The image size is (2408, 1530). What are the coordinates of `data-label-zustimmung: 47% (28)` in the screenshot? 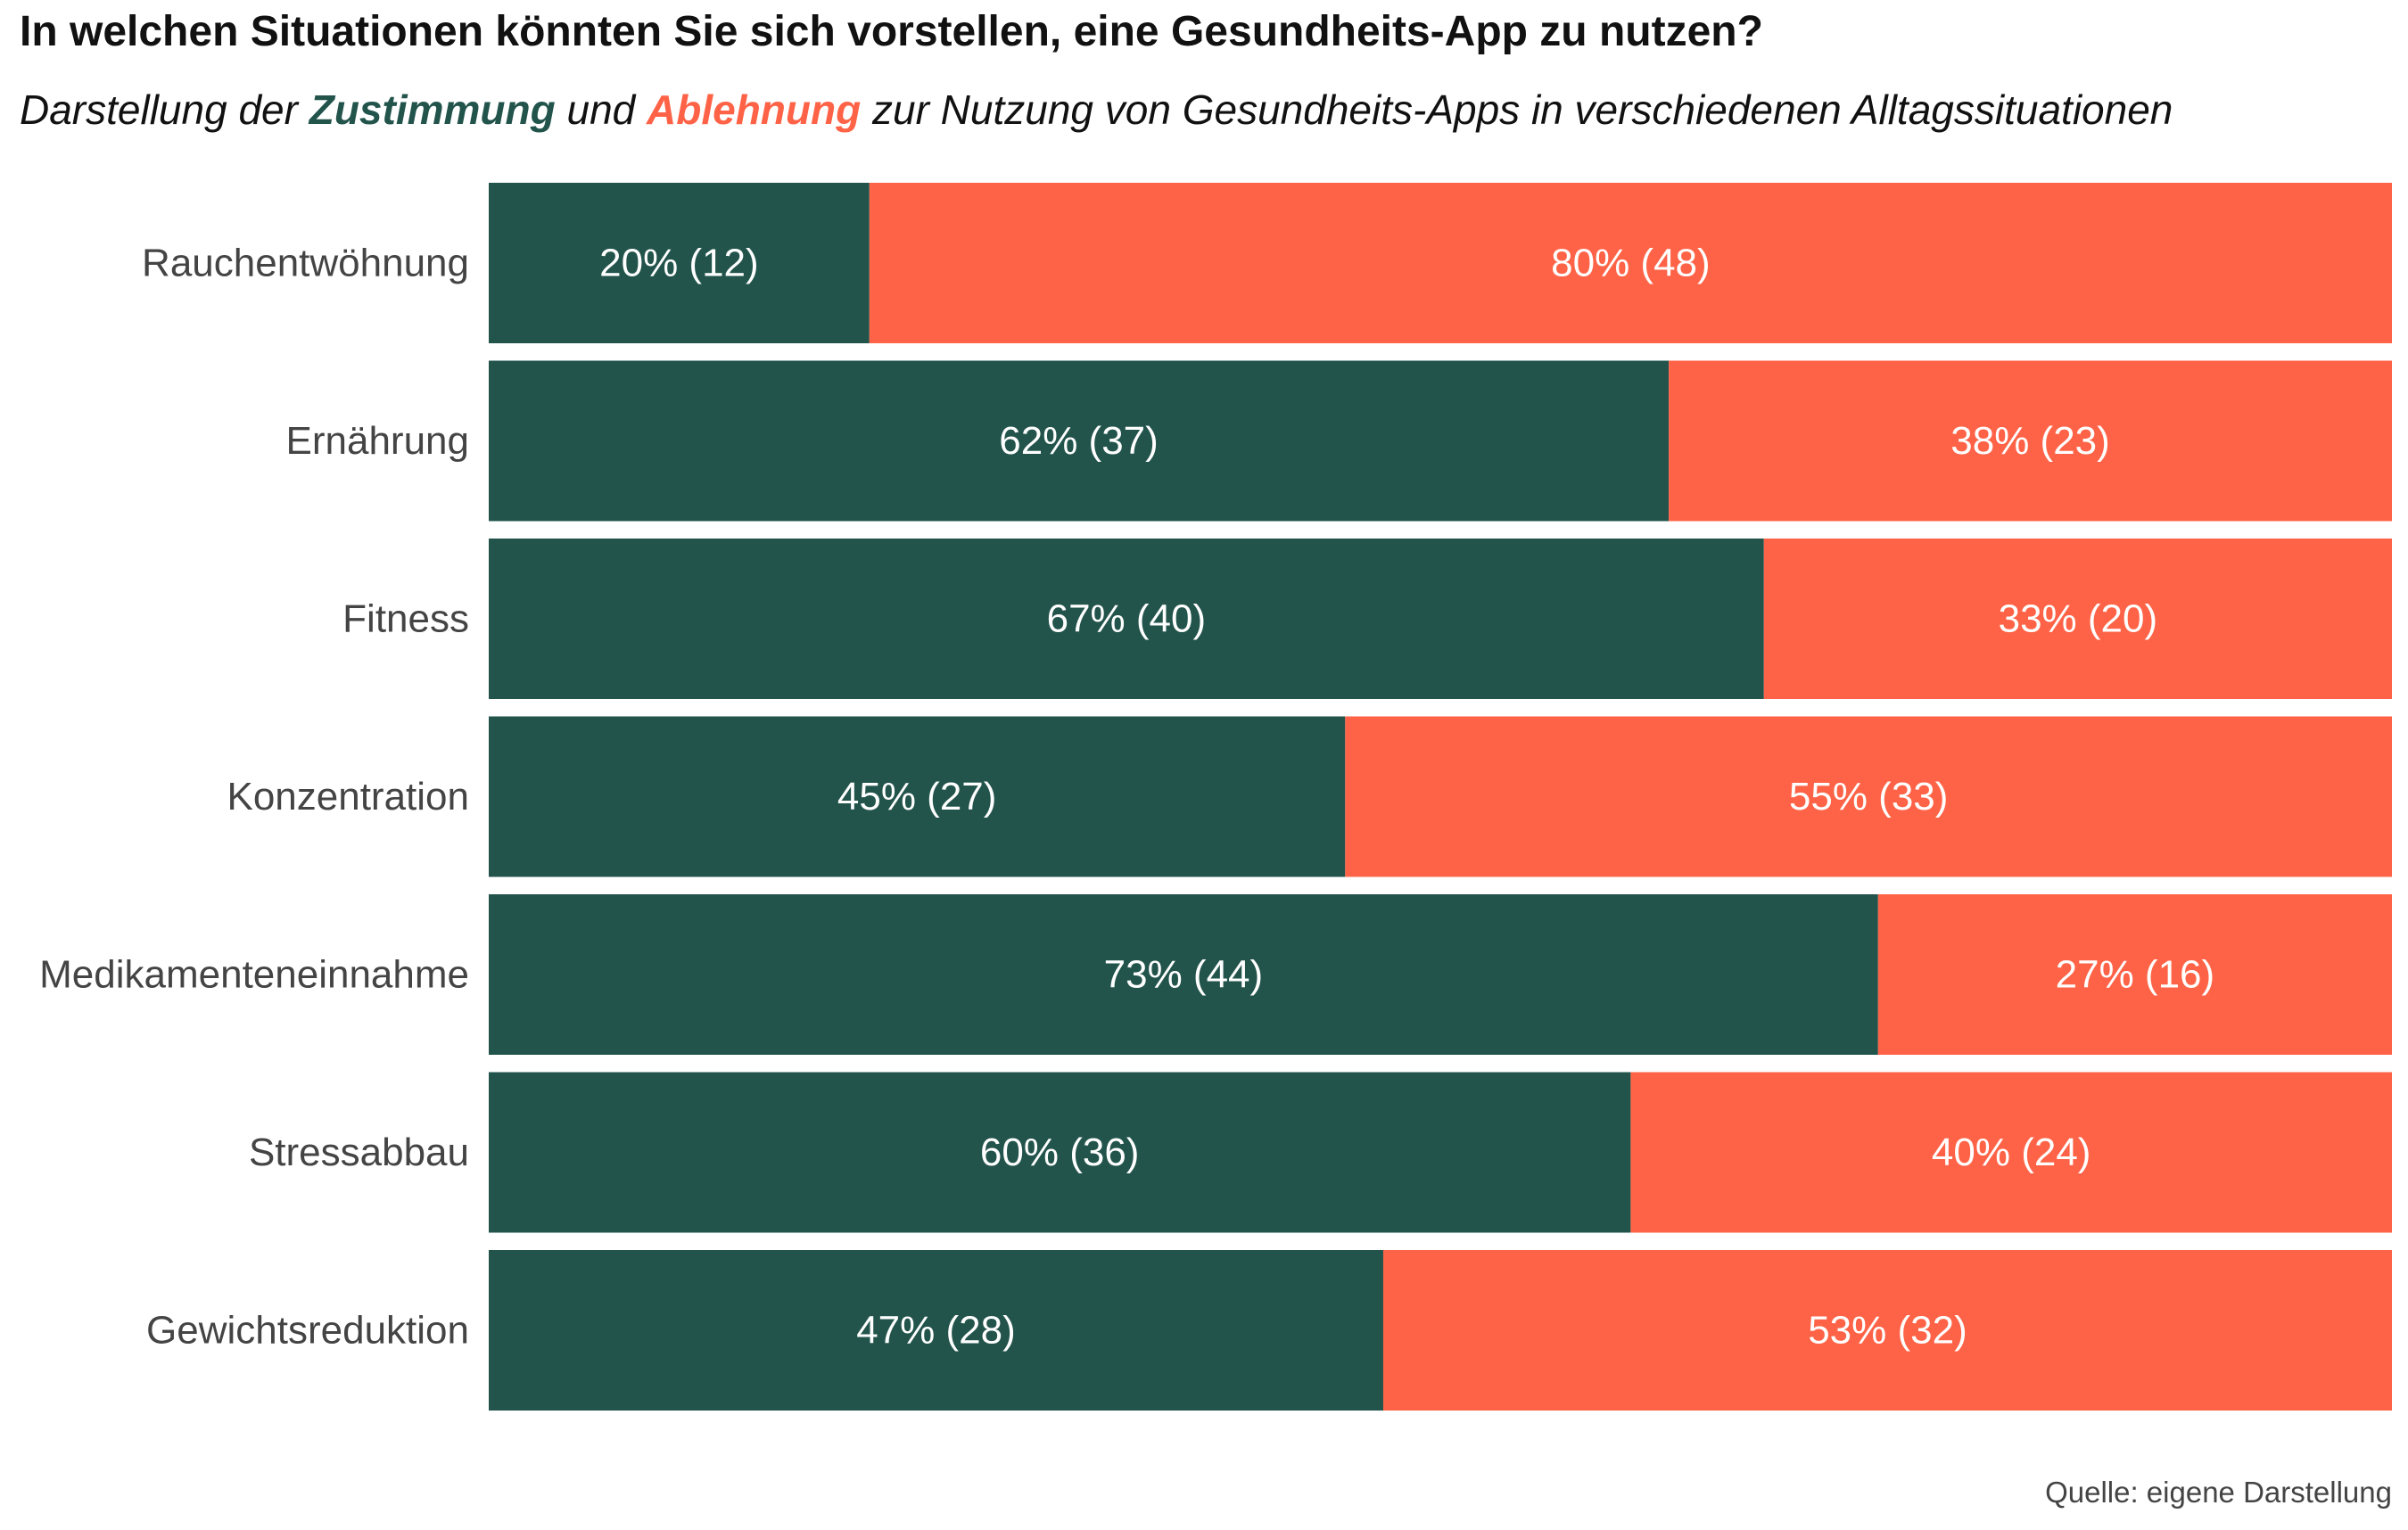 It's located at (936, 1331).